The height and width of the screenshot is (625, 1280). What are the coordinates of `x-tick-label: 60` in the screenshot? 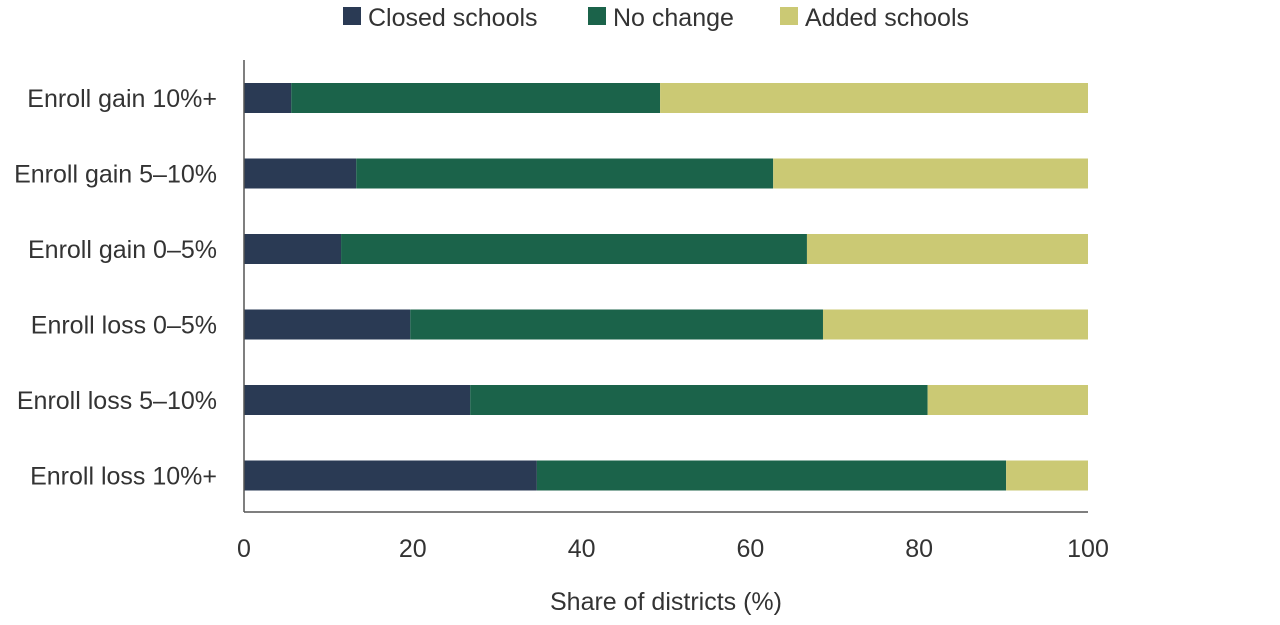 It's located at (750, 549).